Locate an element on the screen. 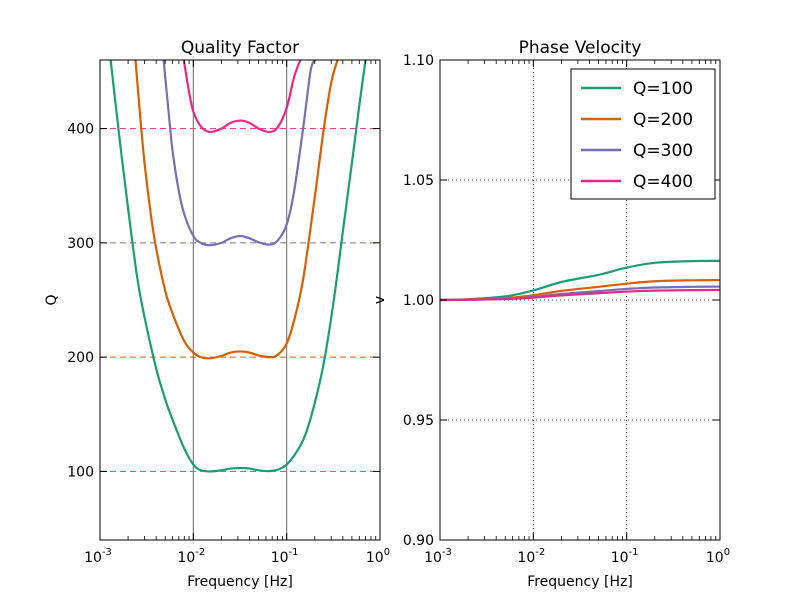 The image size is (800, 600). quality-factor-ylabel: Q is located at coordinates (52, 299).